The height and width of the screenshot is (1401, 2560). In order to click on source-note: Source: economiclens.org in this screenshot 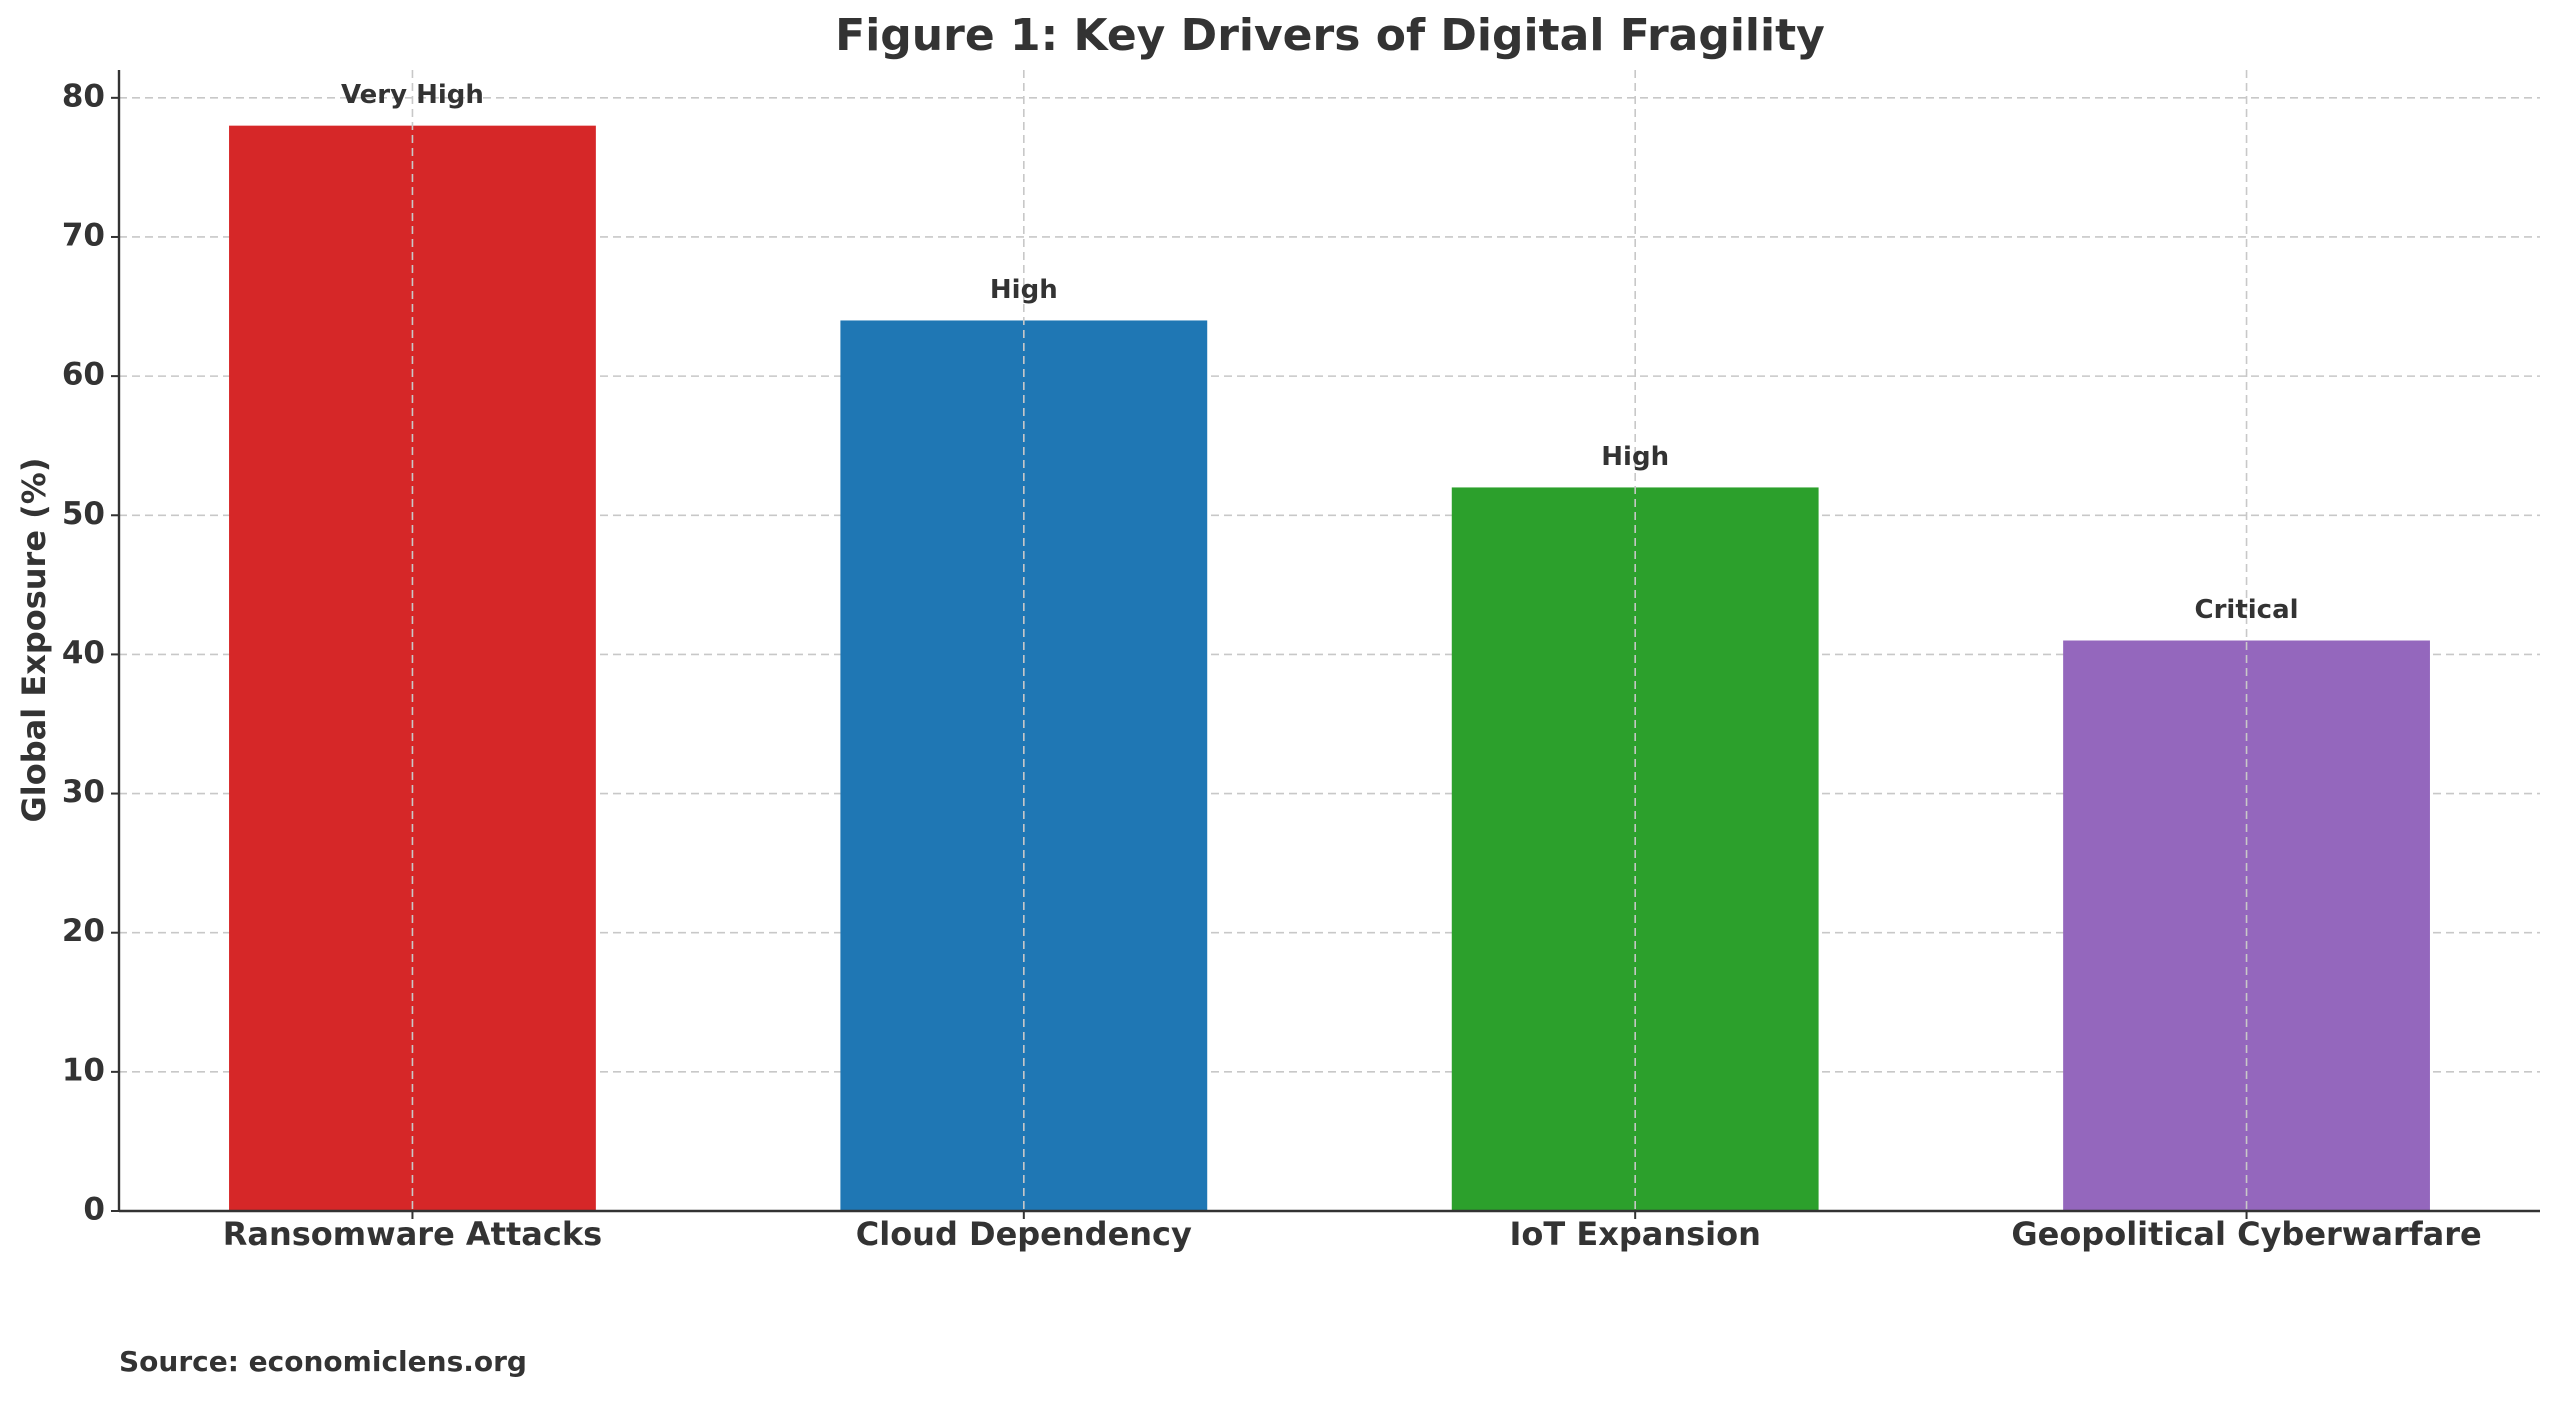, I will do `click(323, 1361)`.